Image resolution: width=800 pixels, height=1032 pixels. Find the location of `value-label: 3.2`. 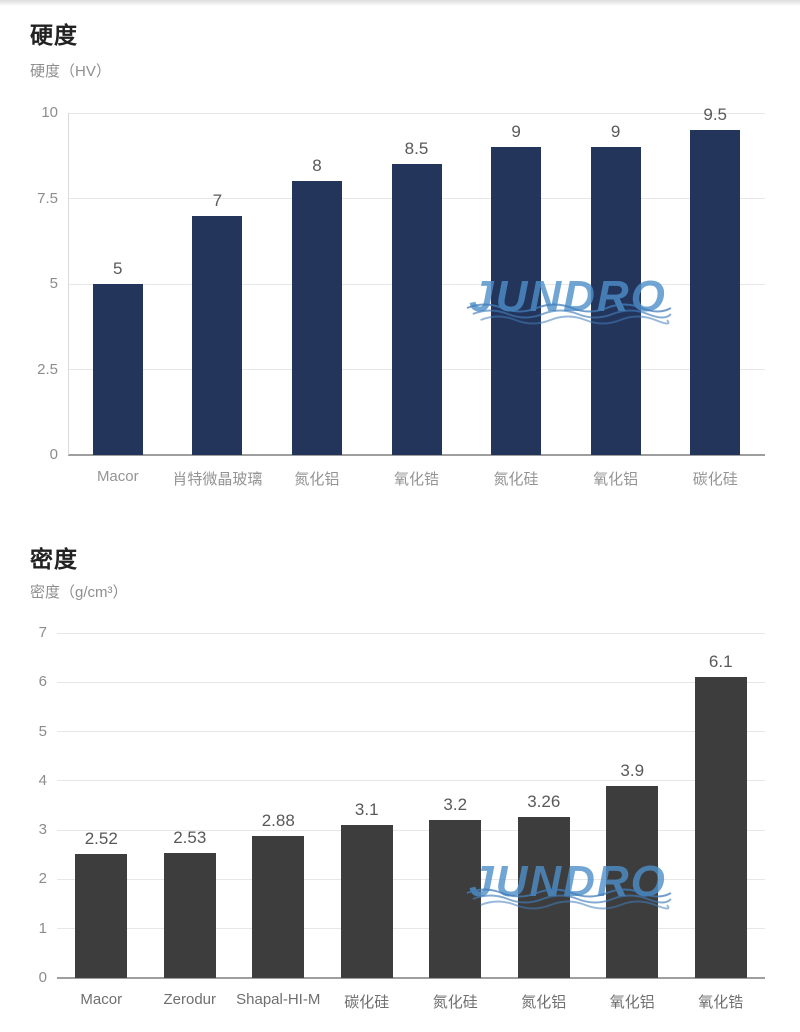

value-label: 3.2 is located at coordinates (455, 805).